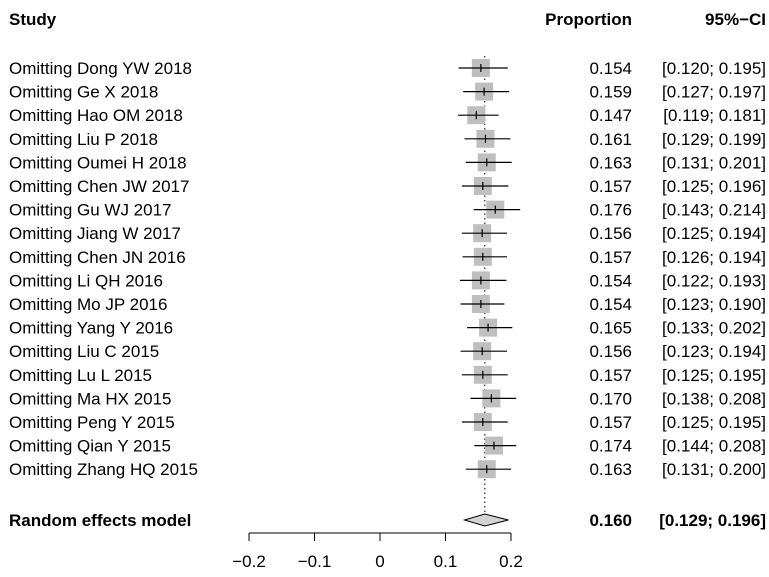 The height and width of the screenshot is (577, 769). Describe the element at coordinates (315, 561) in the screenshot. I see `axis-tick-label: −0.1` at that location.